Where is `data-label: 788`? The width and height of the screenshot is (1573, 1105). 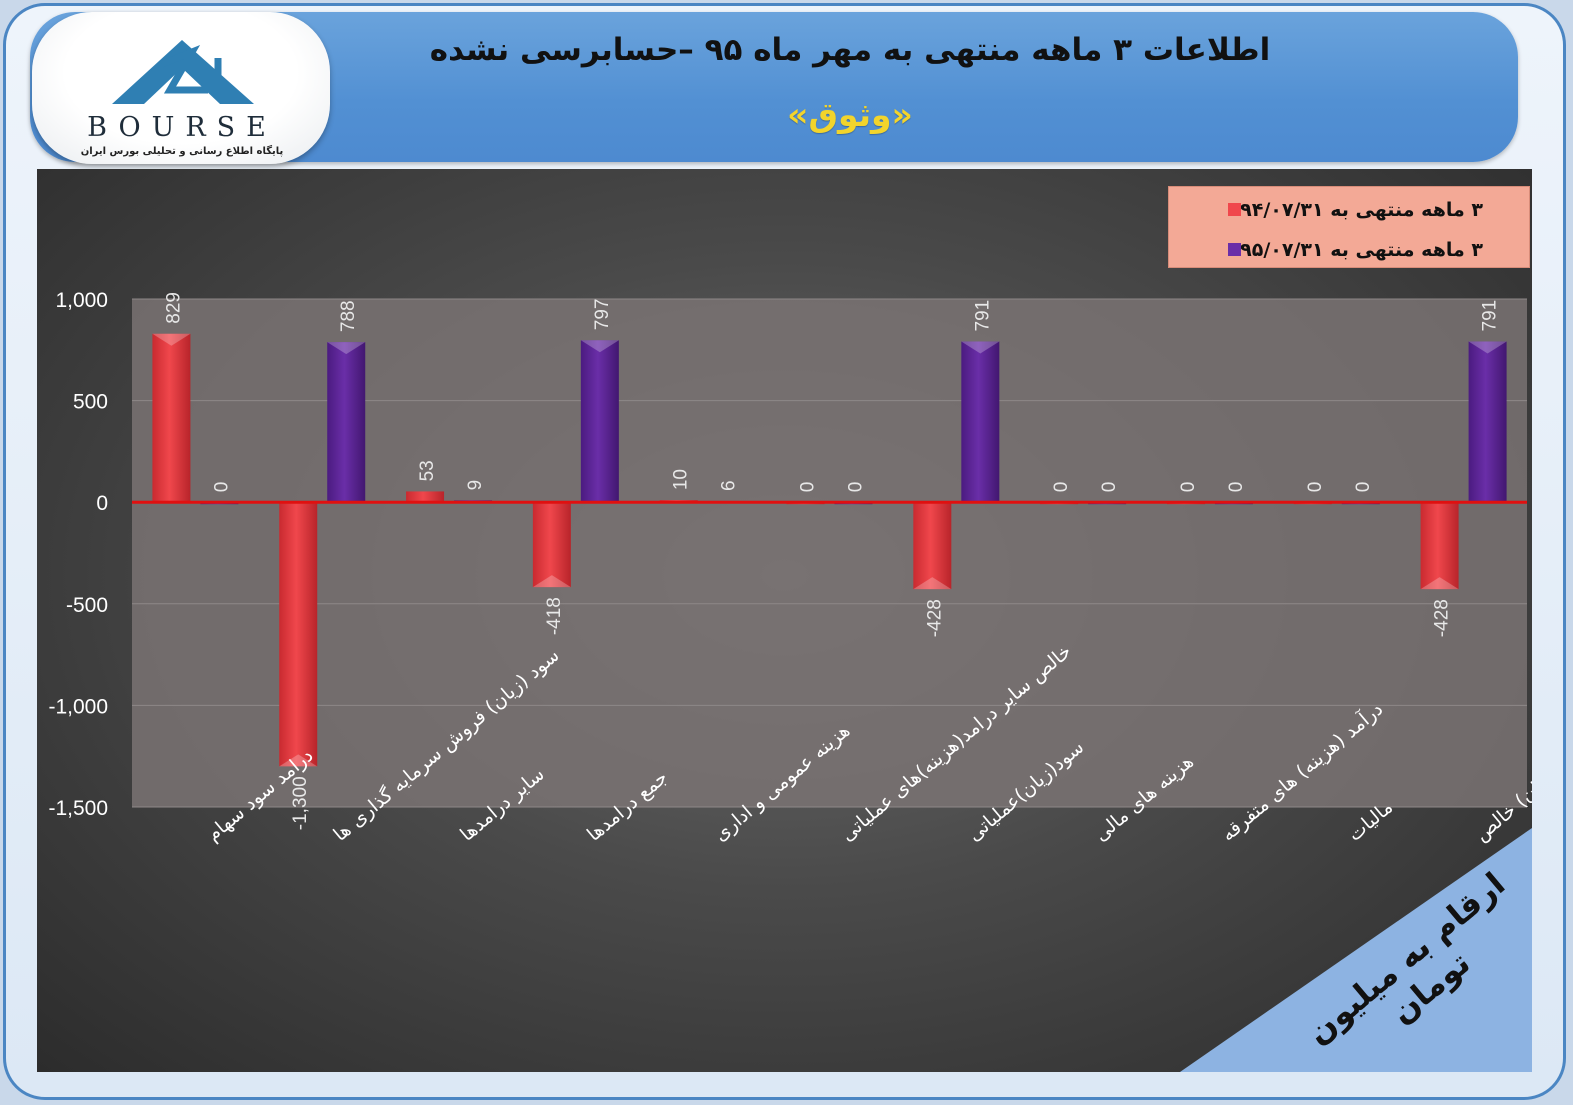
data-label: 788 is located at coordinates (348, 316).